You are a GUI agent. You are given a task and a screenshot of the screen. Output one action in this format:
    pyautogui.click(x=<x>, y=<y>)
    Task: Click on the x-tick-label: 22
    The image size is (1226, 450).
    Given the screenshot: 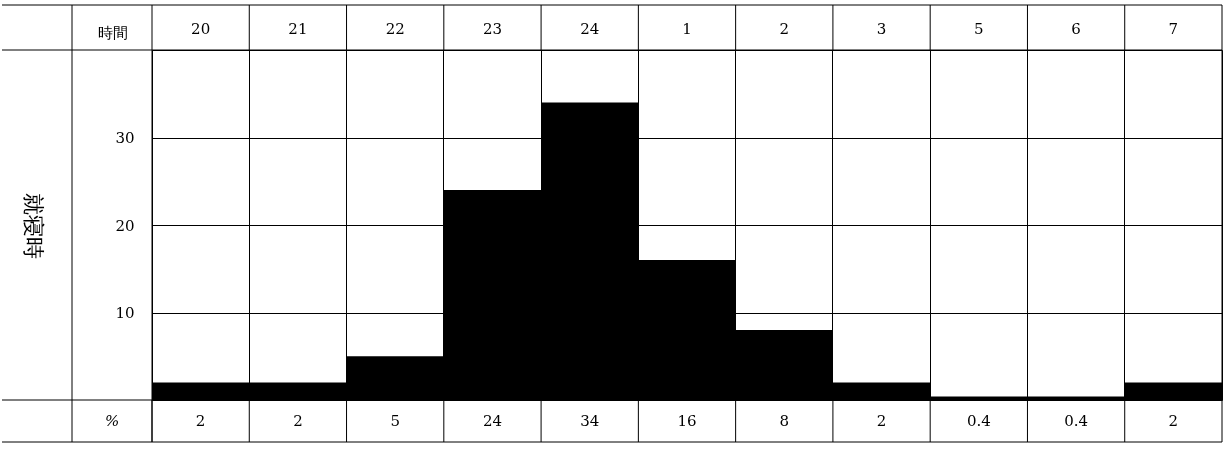 What is the action you would take?
    pyautogui.click(x=395, y=28)
    